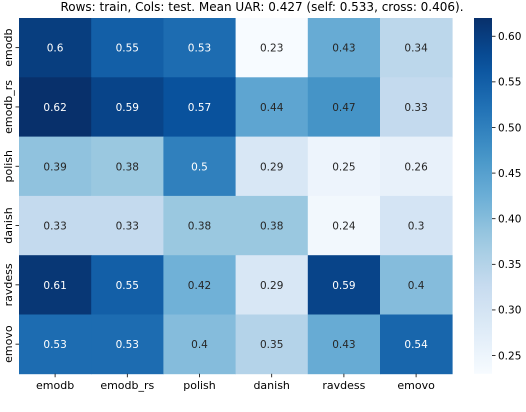  I want to click on colorbar-tick-label: 0.45, so click(509, 174).